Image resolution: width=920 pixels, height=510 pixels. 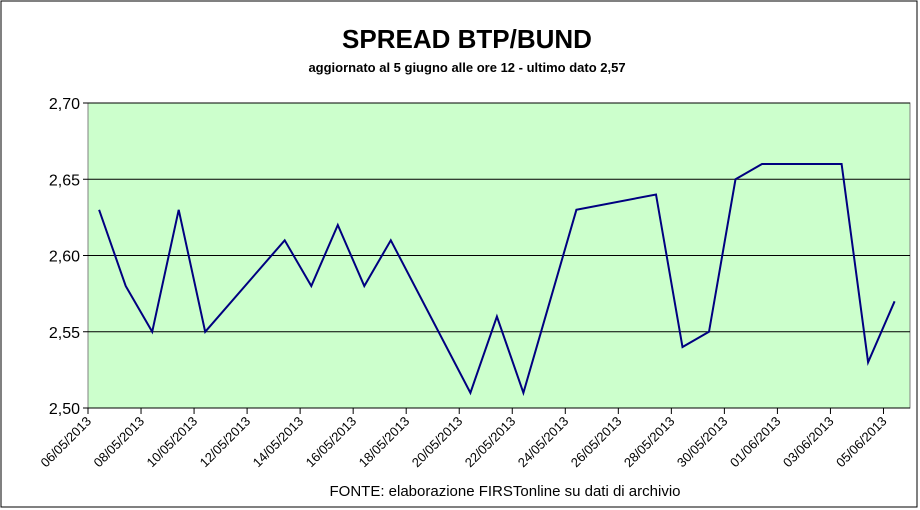 What do you see at coordinates (64, 257) in the screenshot?
I see `y-tick-label: 2,60` at bounding box center [64, 257].